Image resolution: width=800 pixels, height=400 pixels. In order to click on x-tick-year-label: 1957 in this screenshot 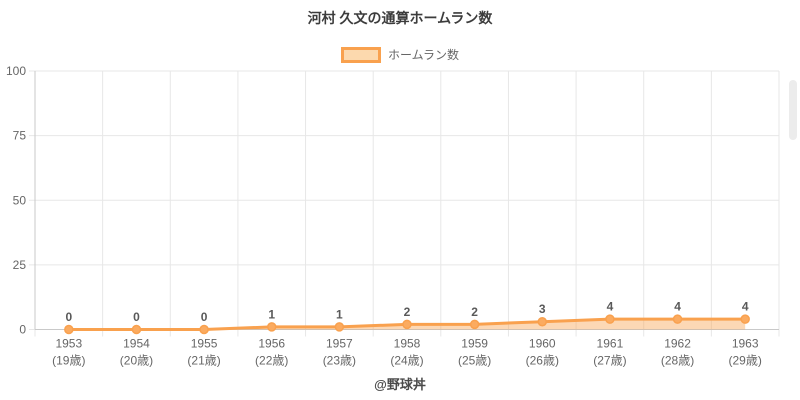, I will do `click(339, 344)`.